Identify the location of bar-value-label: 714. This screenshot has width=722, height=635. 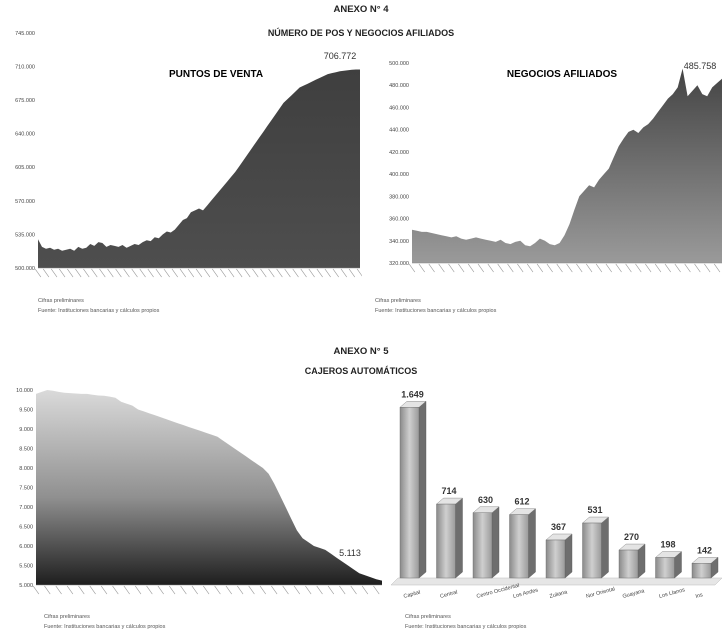
(448, 491).